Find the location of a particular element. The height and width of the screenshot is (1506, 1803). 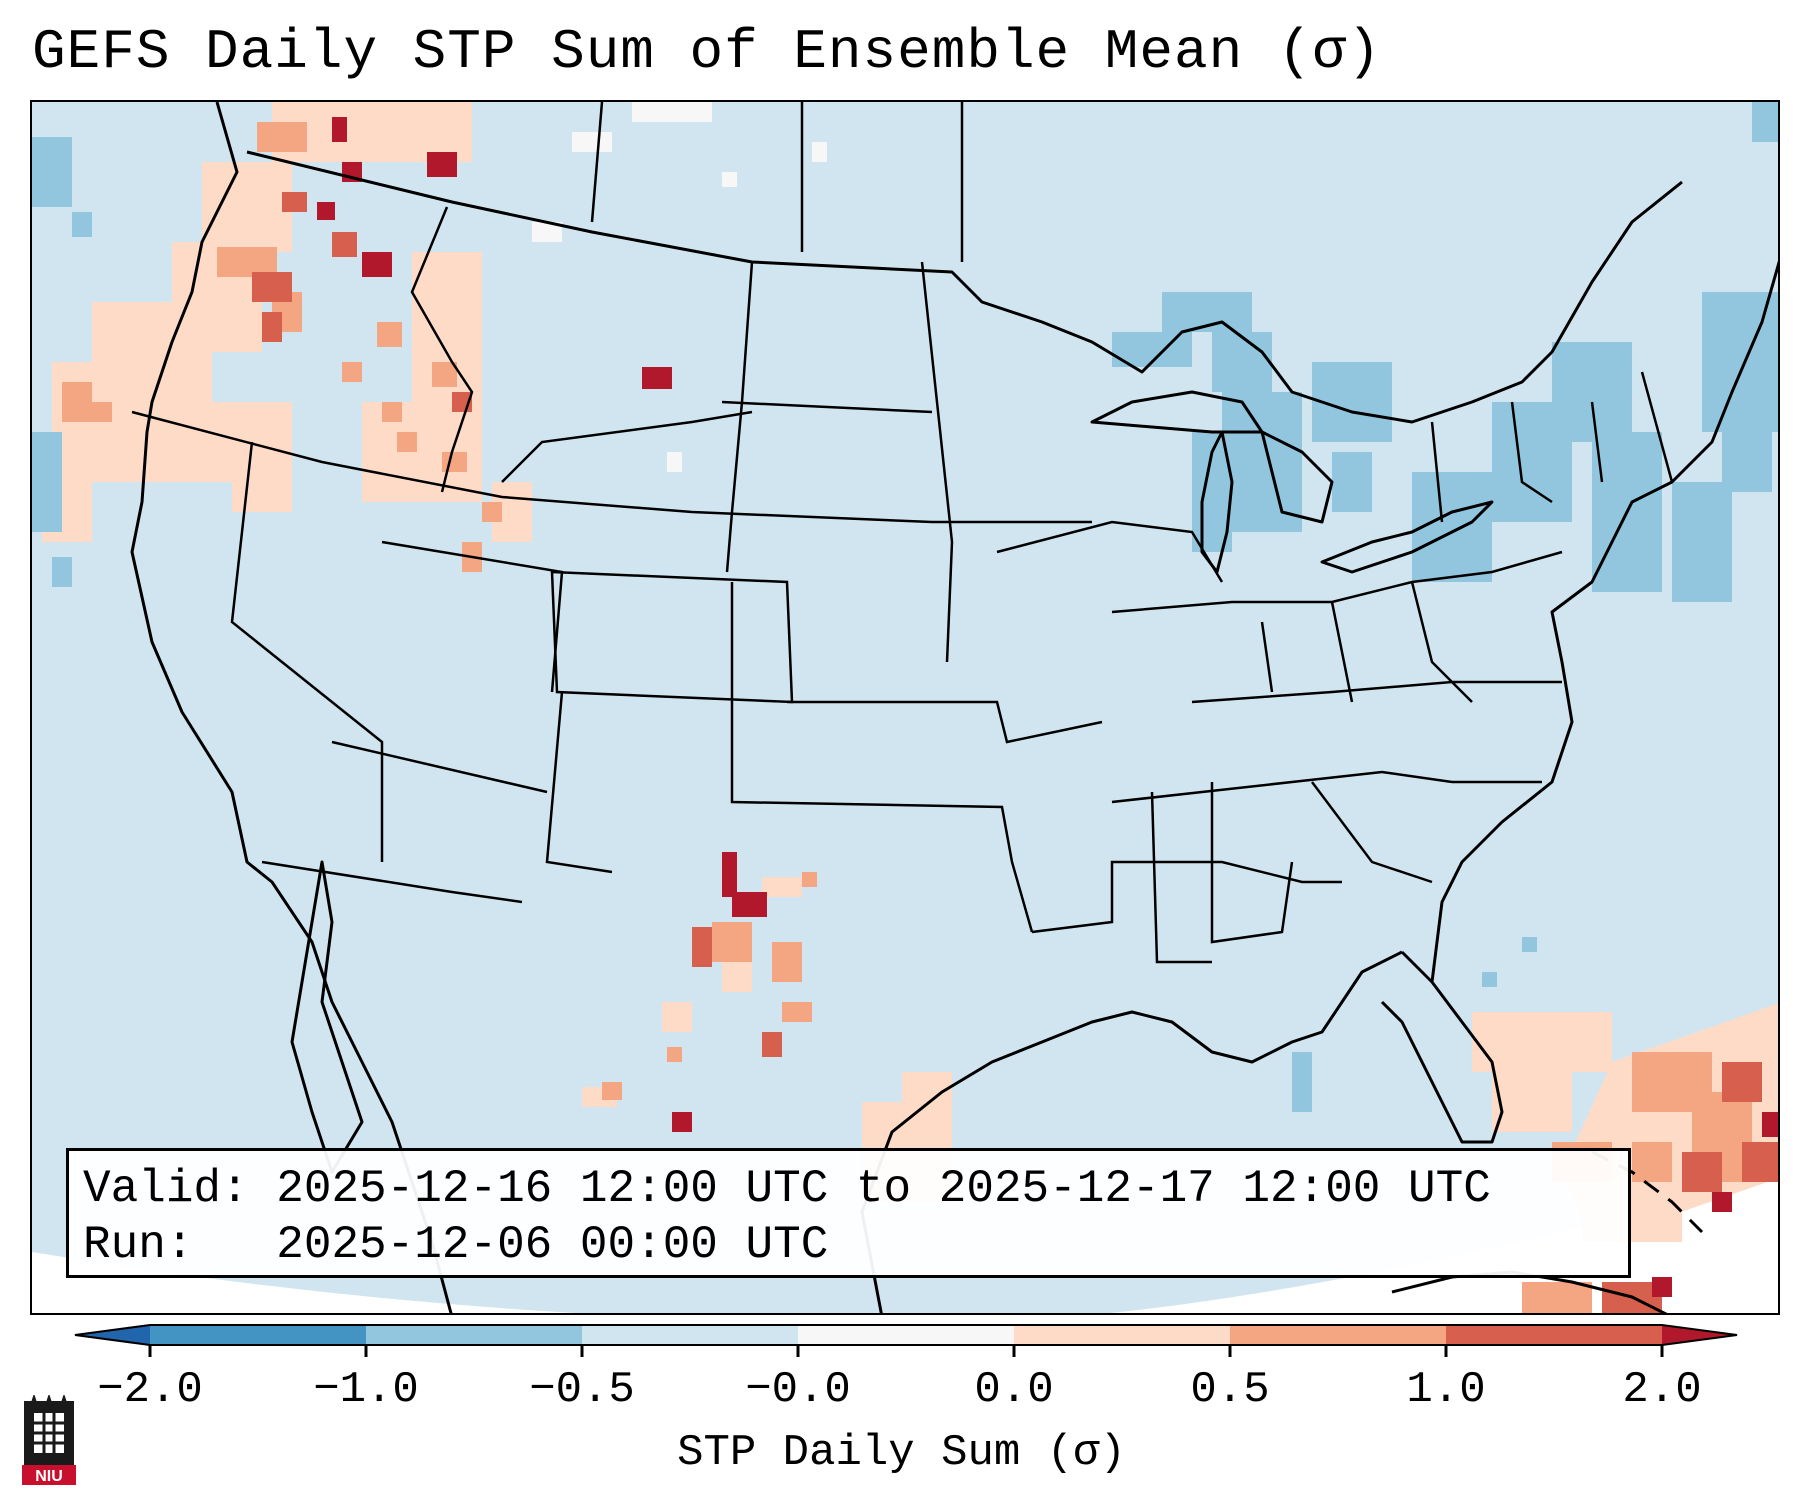

colorbar-label: STP Daily Sum (σ) is located at coordinates (901, 1453).